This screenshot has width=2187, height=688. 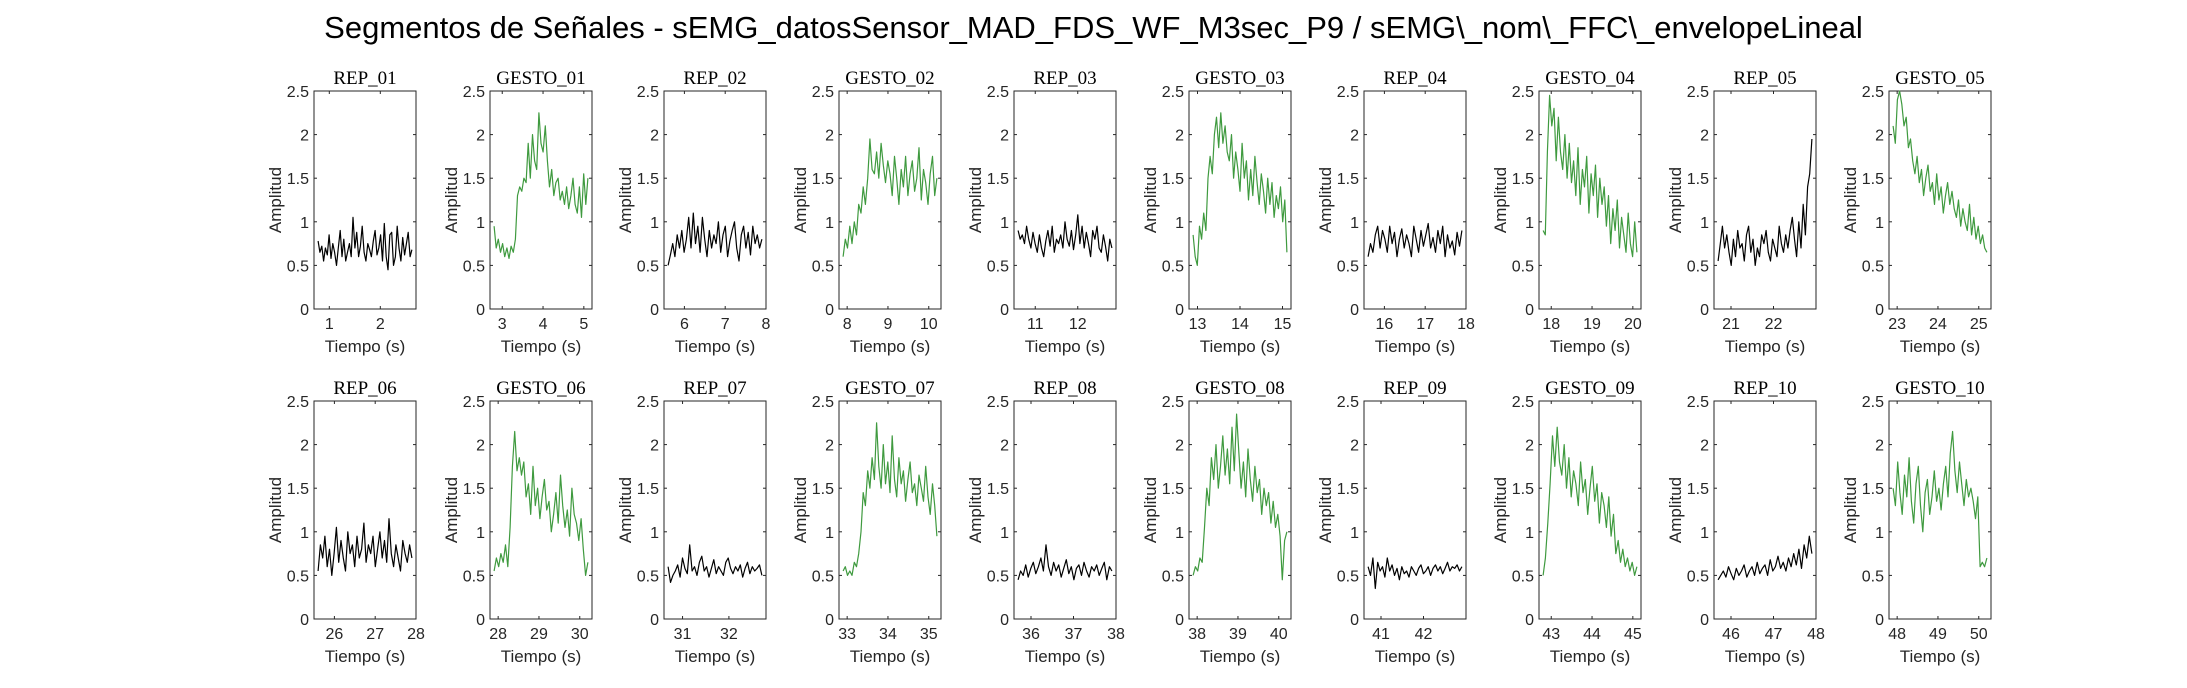 What do you see at coordinates (888, 634) in the screenshot?
I see `x-tick-label: 34` at bounding box center [888, 634].